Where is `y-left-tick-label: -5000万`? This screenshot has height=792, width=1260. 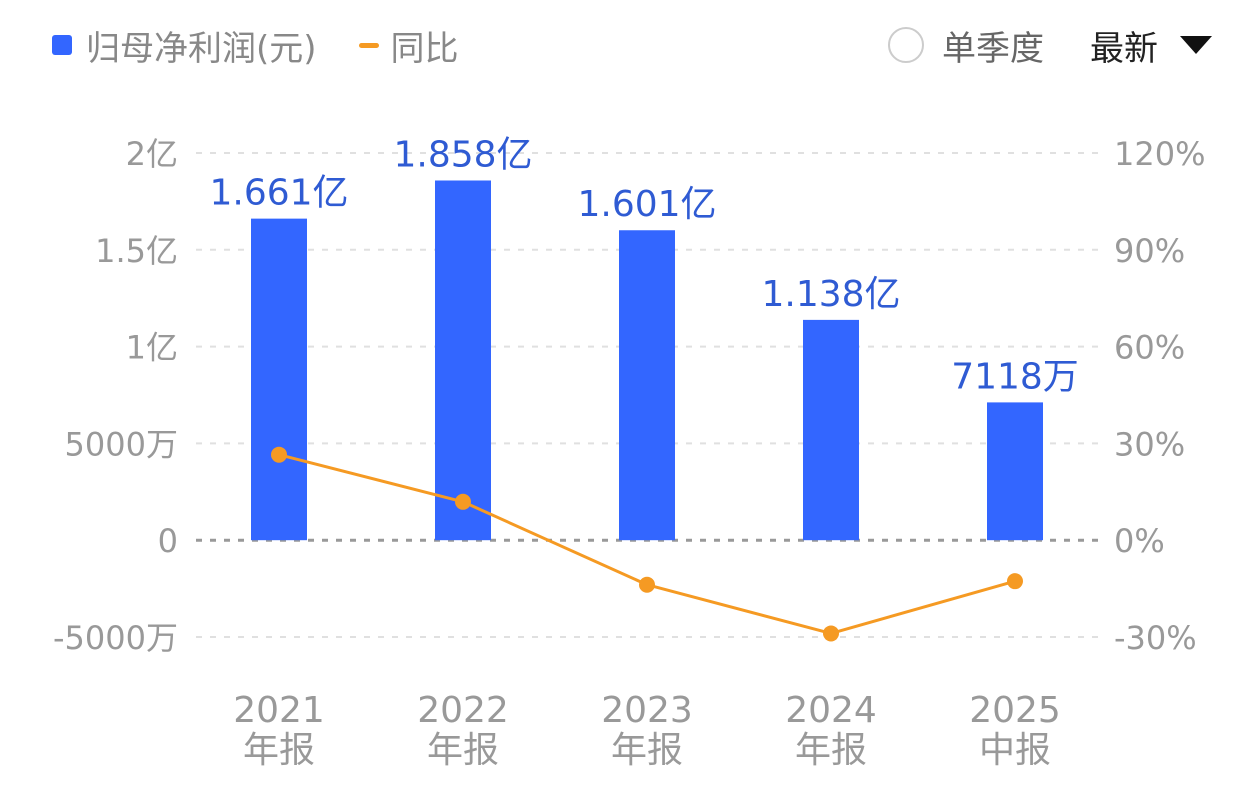
y-left-tick-label: -5000万 is located at coordinates (115, 638).